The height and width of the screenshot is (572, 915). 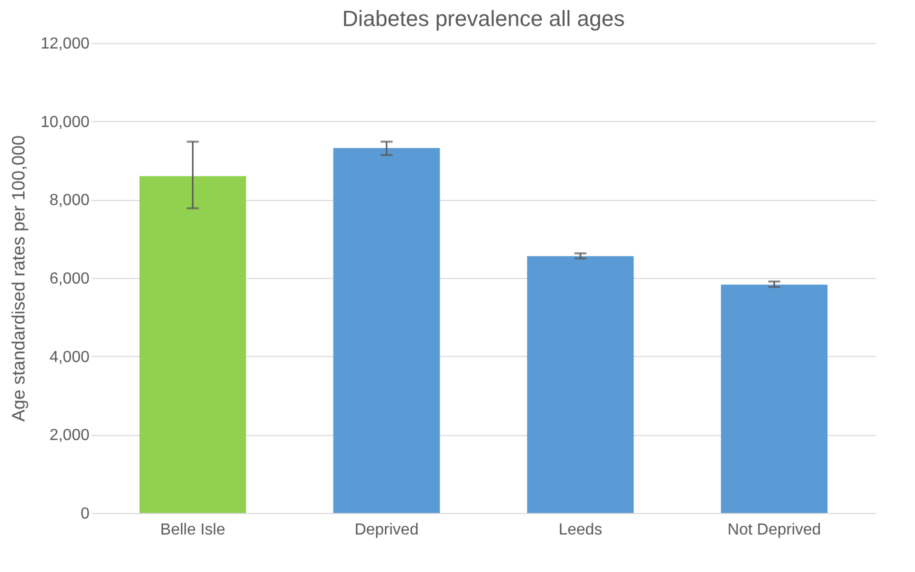 What do you see at coordinates (65, 44) in the screenshot?
I see `y-tick-label: 12,000` at bounding box center [65, 44].